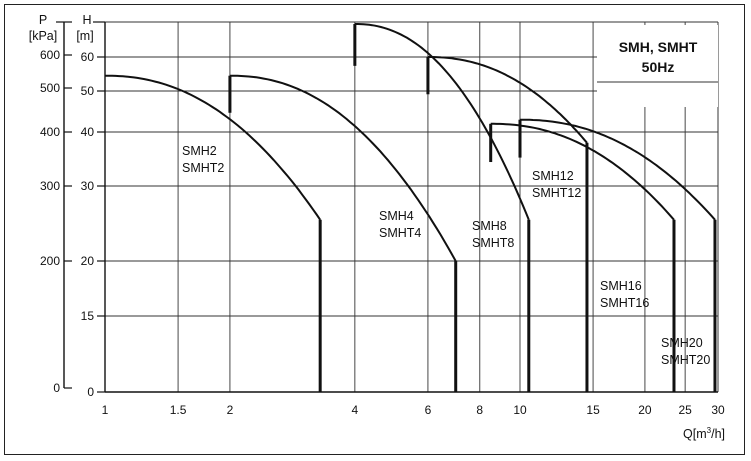  I want to click on x-tick-label: 6, so click(428, 410).